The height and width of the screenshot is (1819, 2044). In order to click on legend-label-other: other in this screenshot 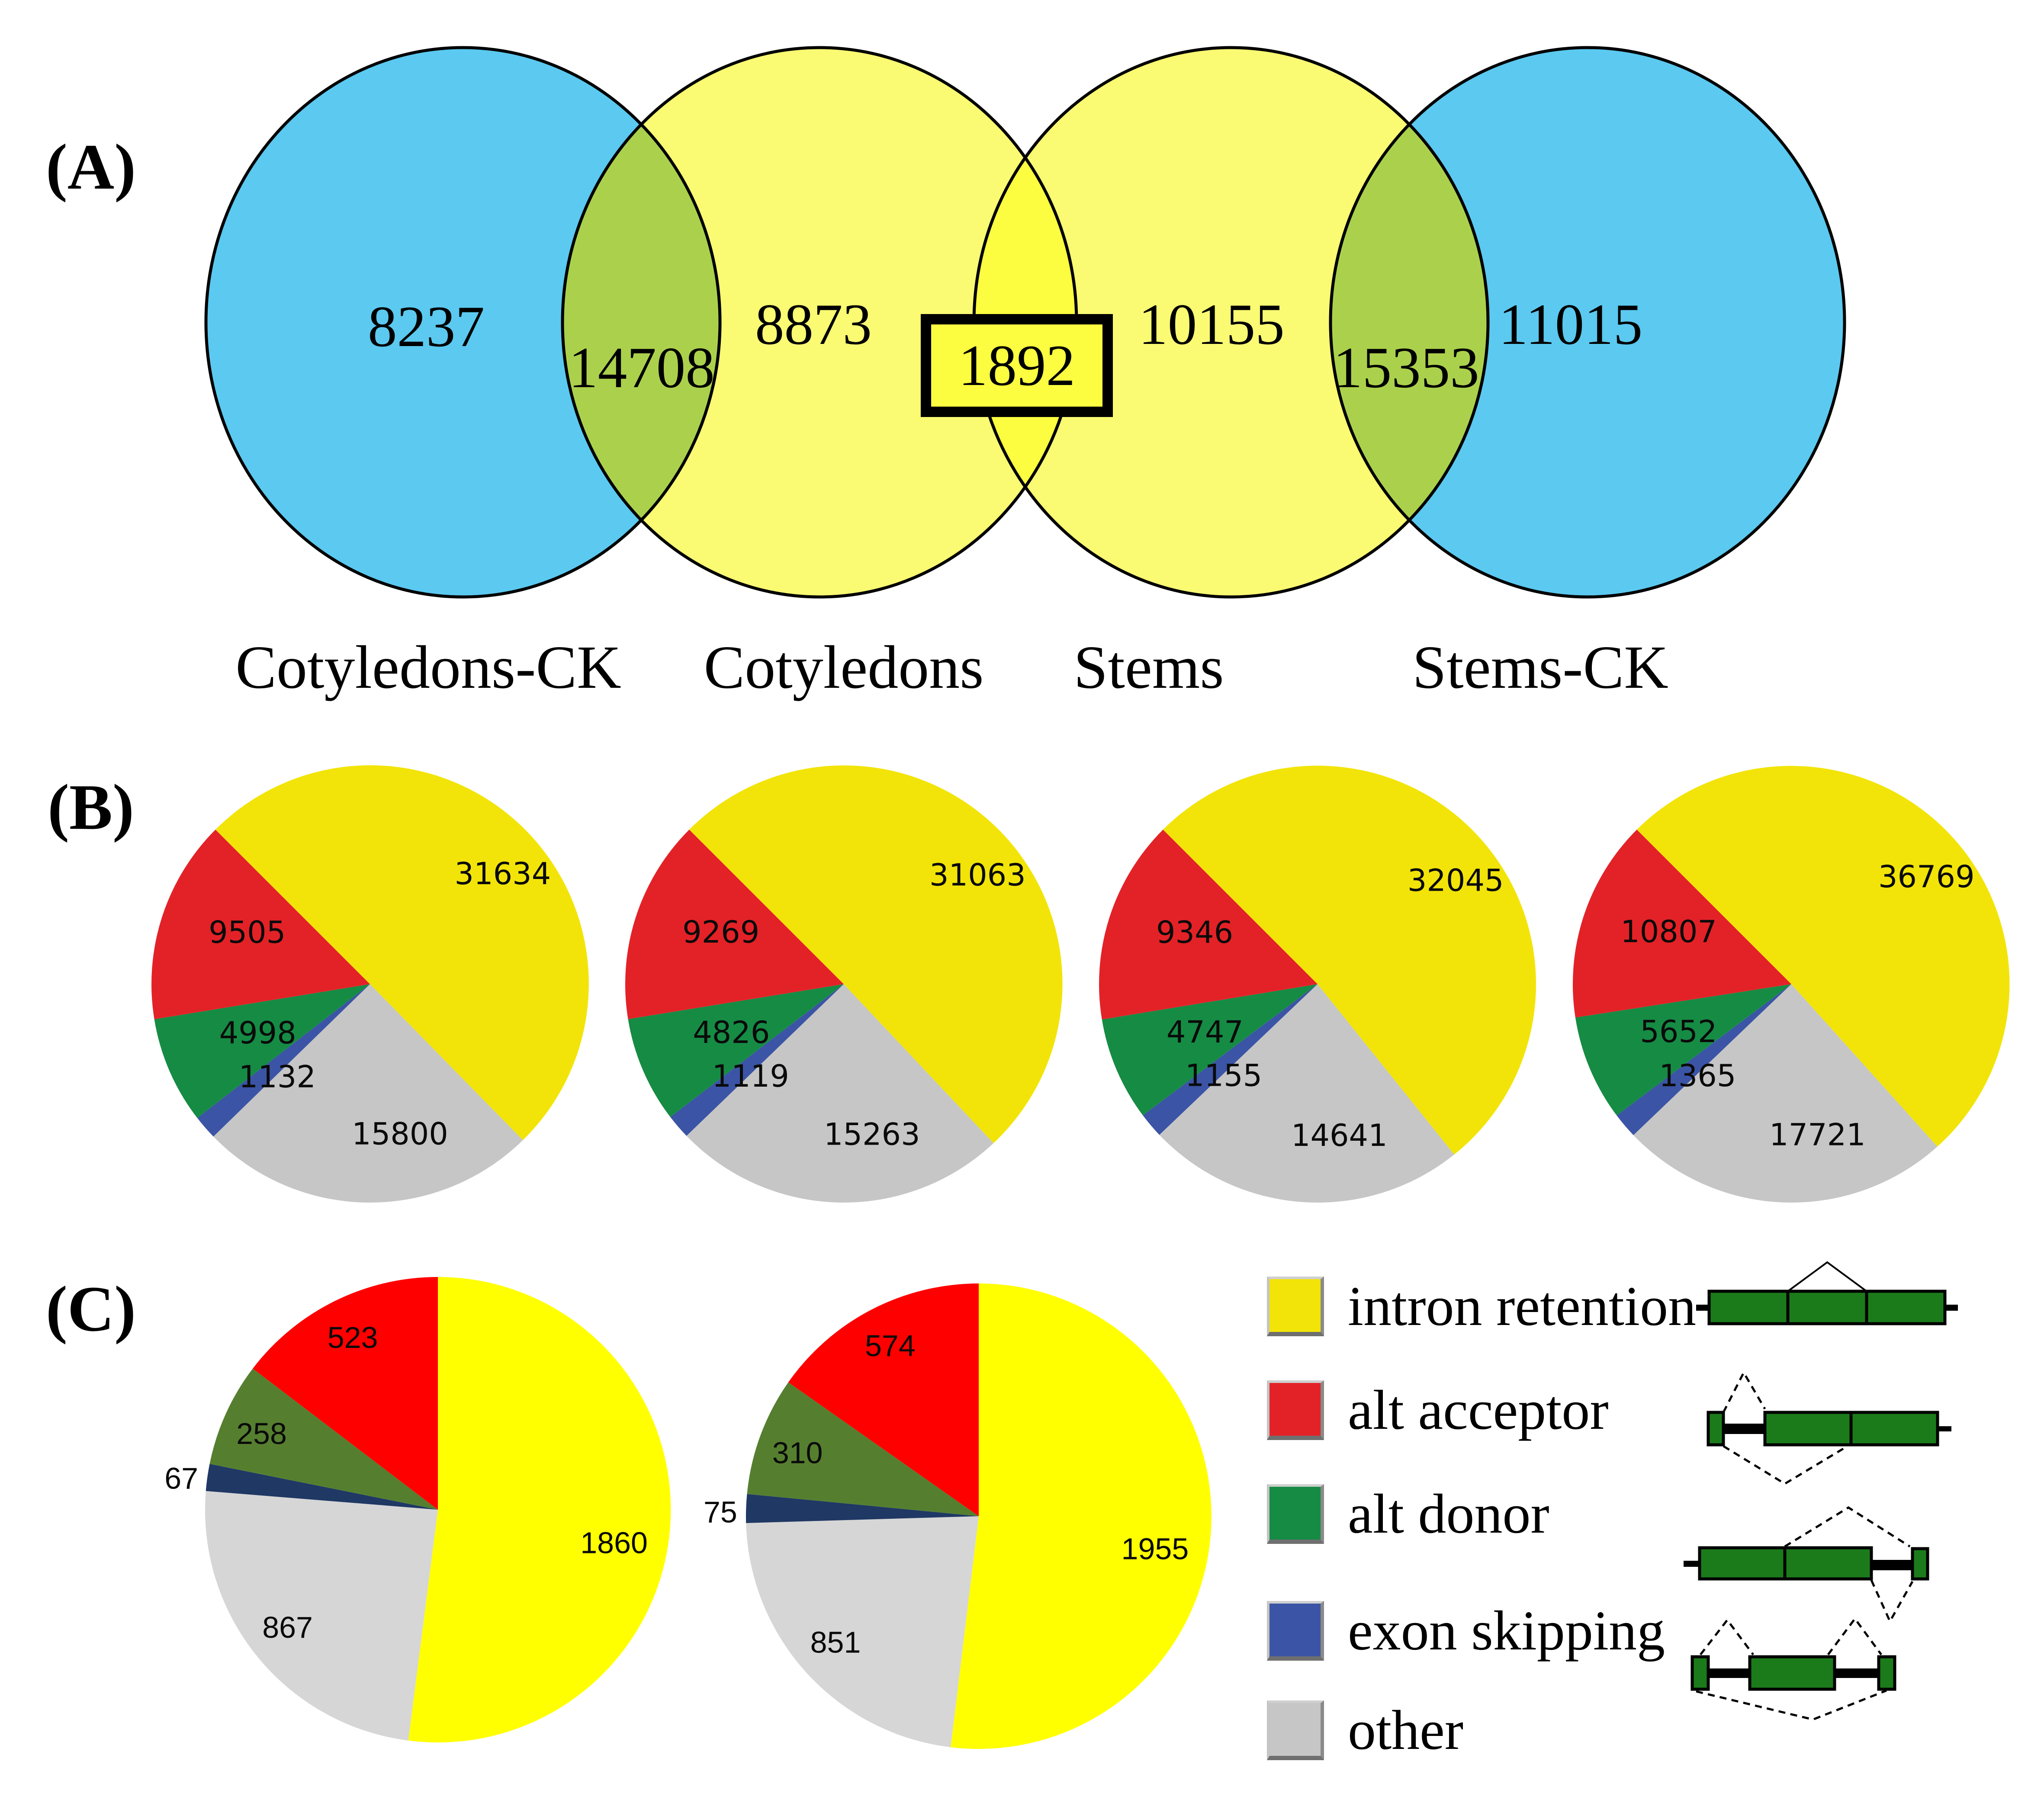, I will do `click(1406, 1730)`.